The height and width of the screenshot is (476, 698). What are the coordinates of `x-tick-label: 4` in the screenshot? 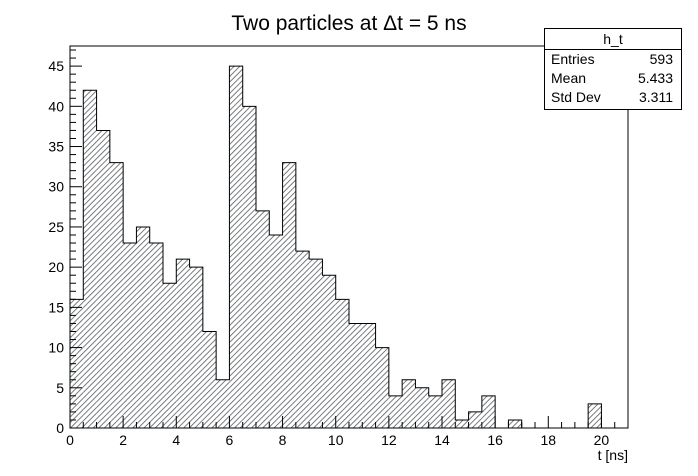 It's located at (176, 440).